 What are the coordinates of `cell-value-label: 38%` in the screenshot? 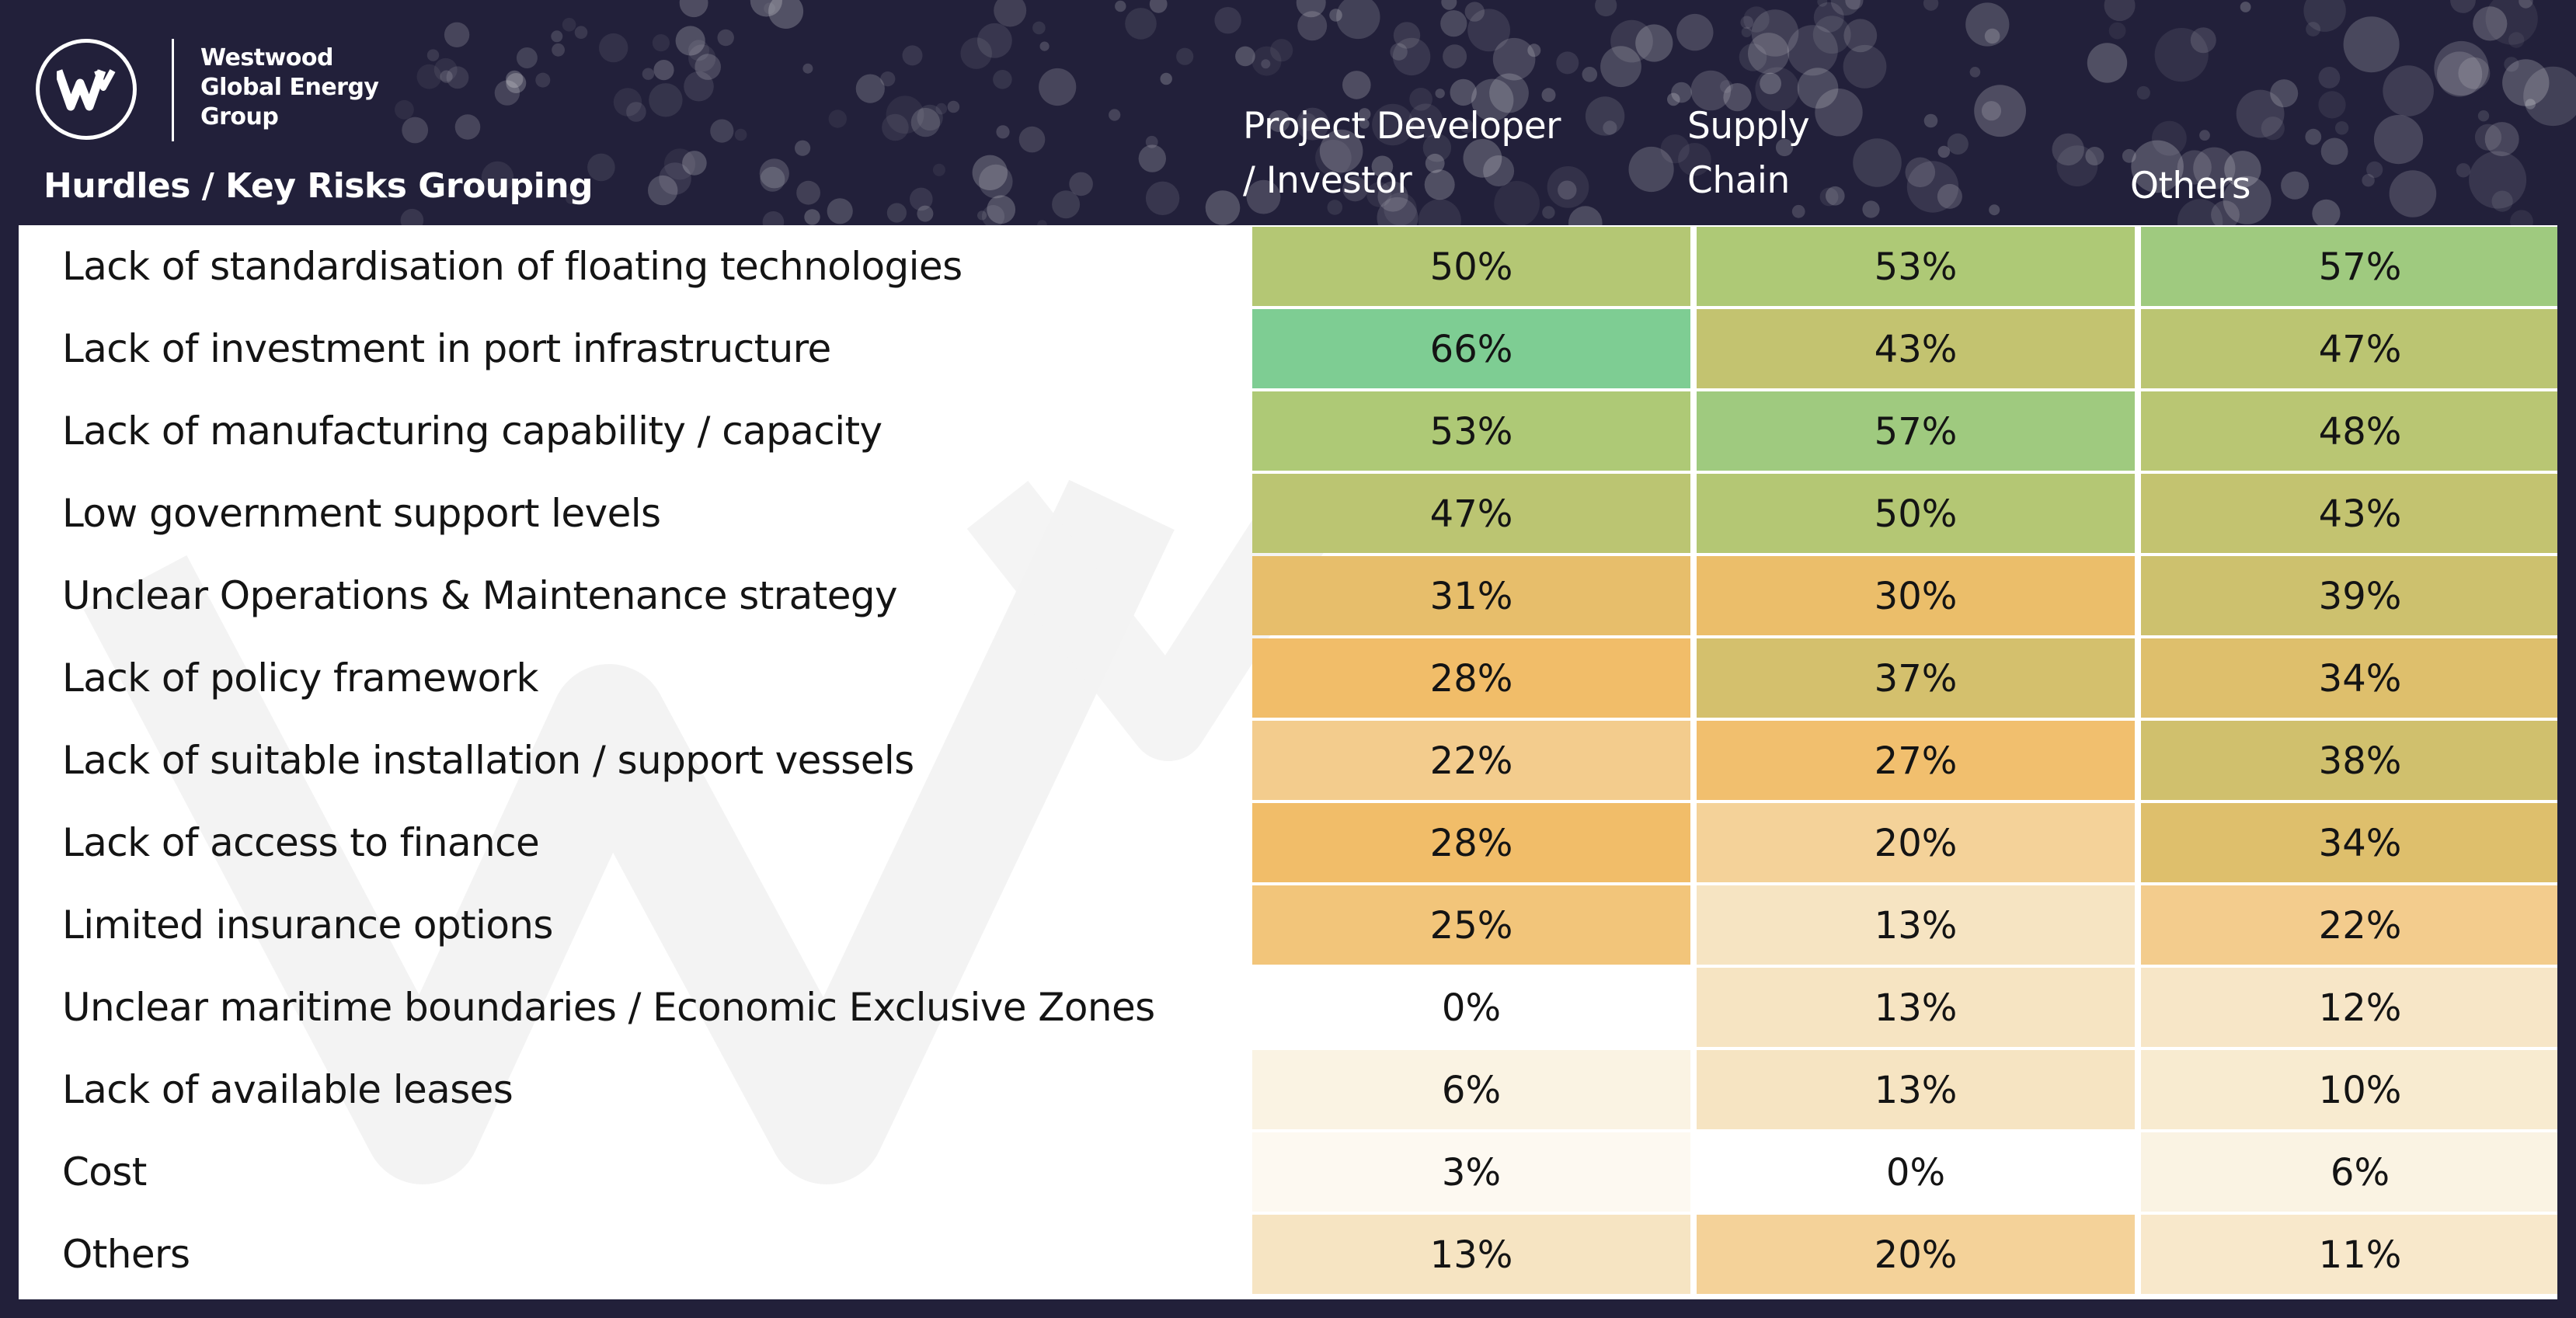 It's located at (2360, 761).